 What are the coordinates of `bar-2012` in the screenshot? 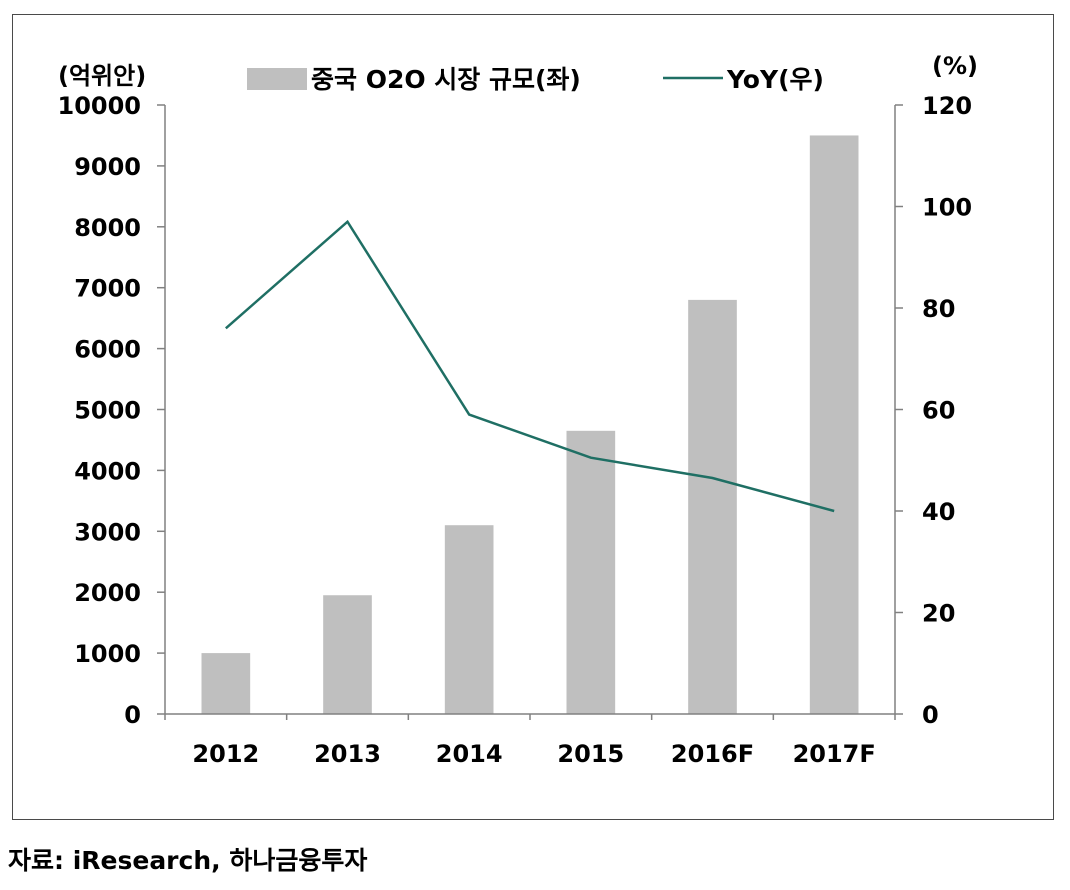 It's located at (226, 683).